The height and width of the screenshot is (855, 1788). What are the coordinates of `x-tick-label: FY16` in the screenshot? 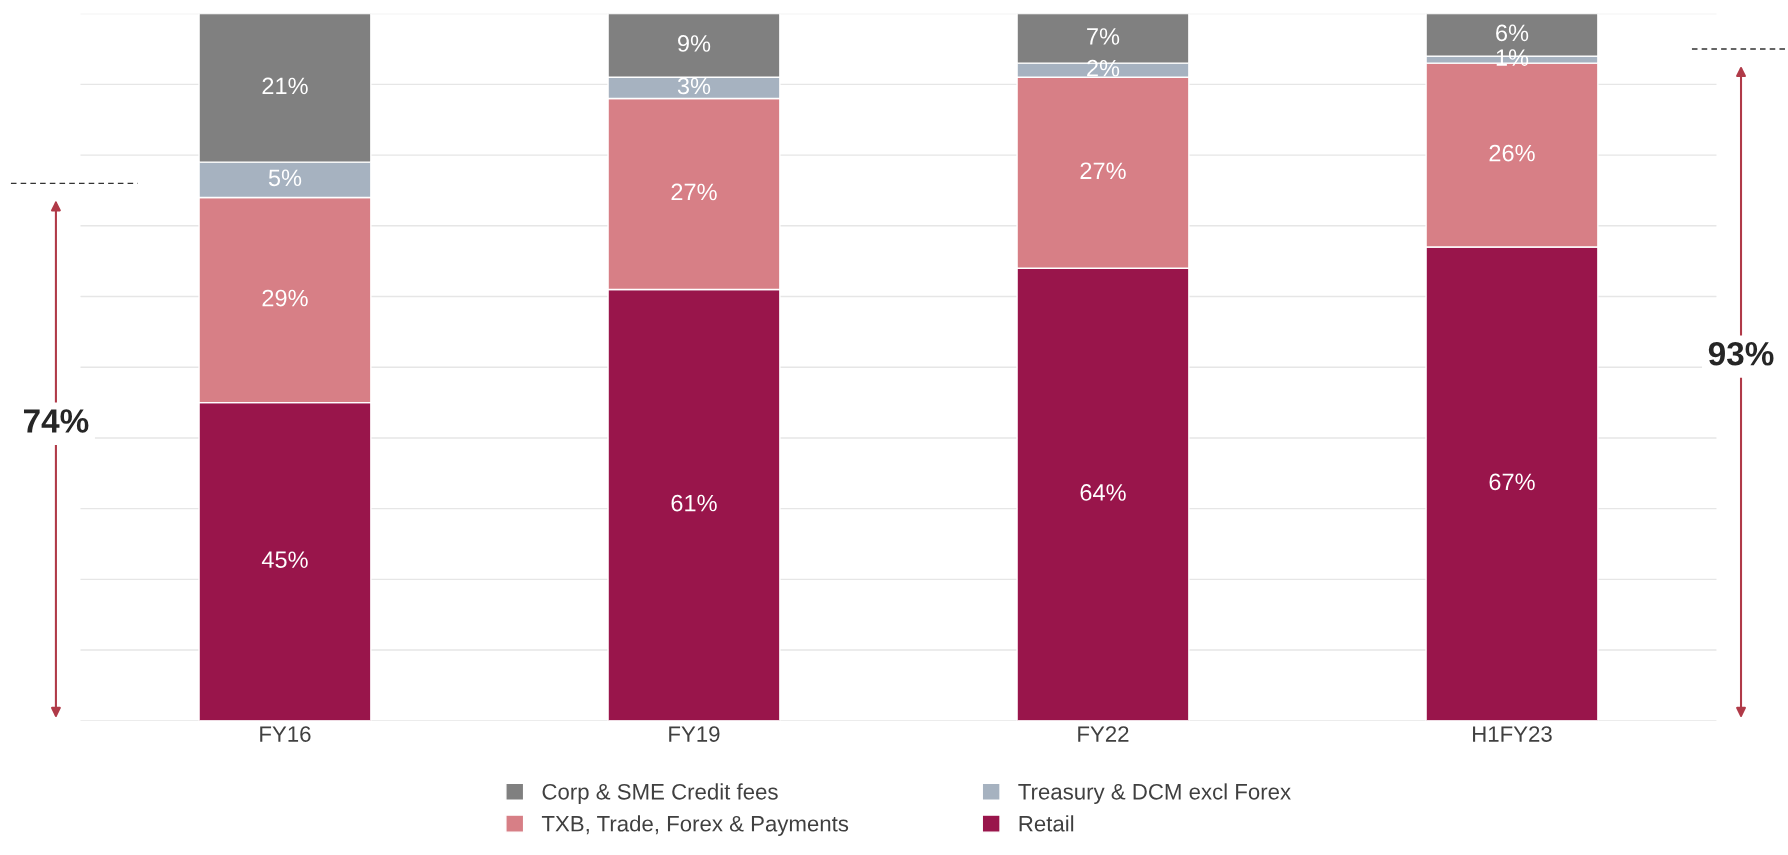 It's located at (285, 734).